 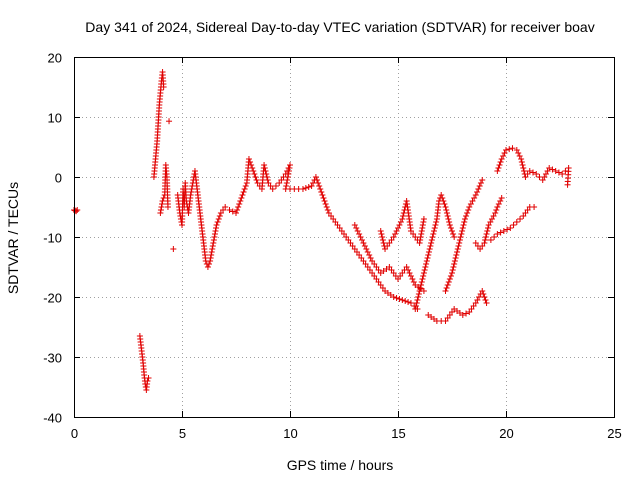 What do you see at coordinates (52, 418) in the screenshot?
I see `y-tick-label: -40` at bounding box center [52, 418].